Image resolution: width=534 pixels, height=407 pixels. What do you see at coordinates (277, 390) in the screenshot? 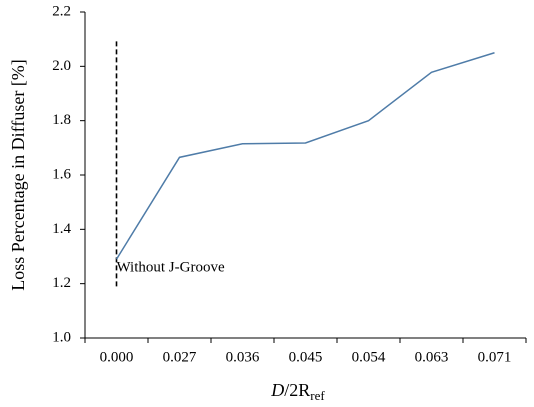
I see `x-axis-title-italic: D` at bounding box center [277, 390].